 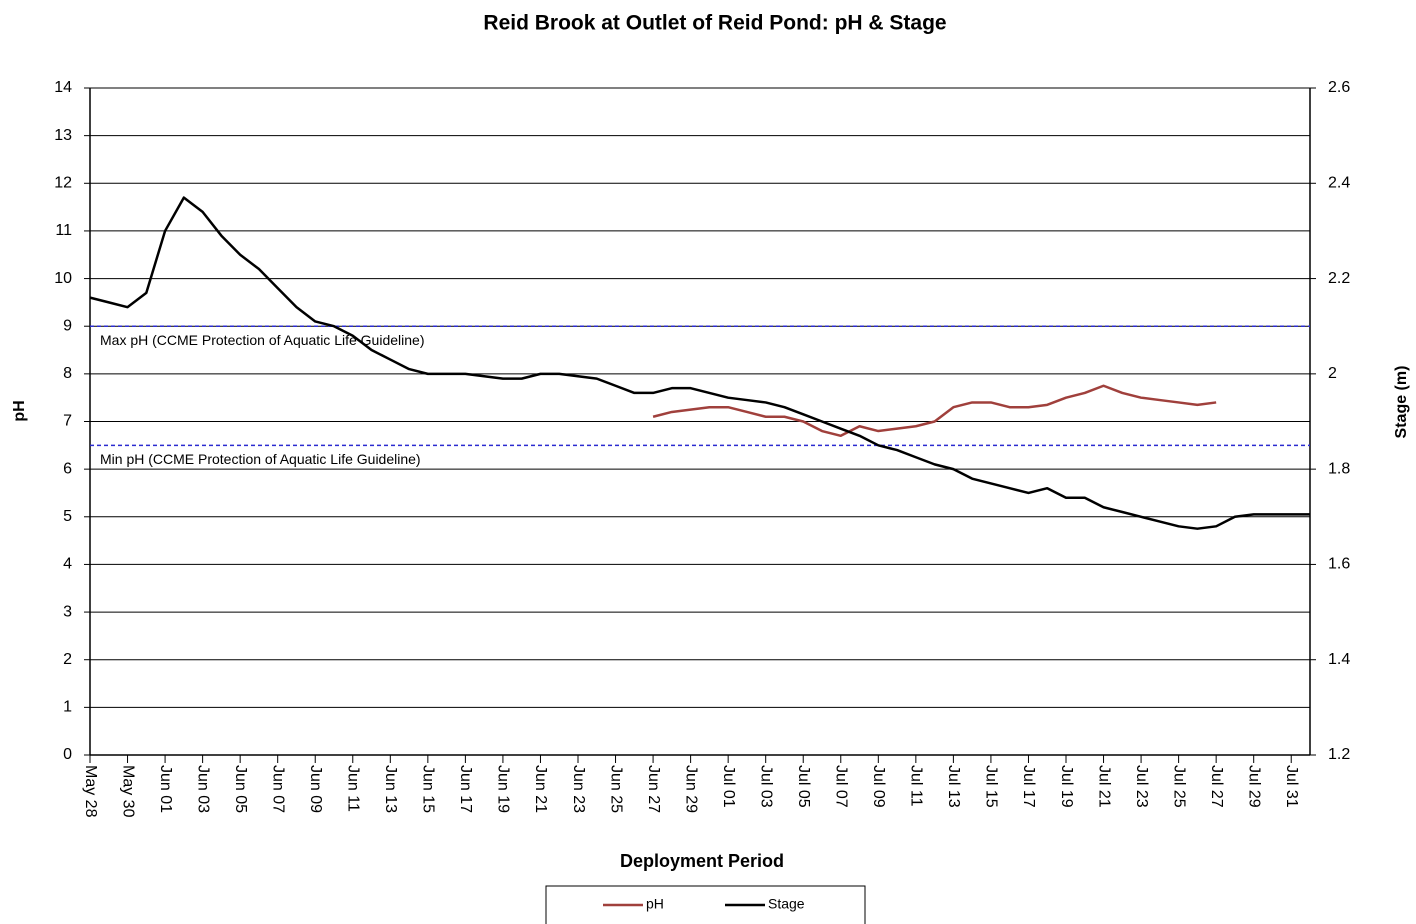 I want to click on x-axis-label: Deployment Period, so click(x=702, y=861).